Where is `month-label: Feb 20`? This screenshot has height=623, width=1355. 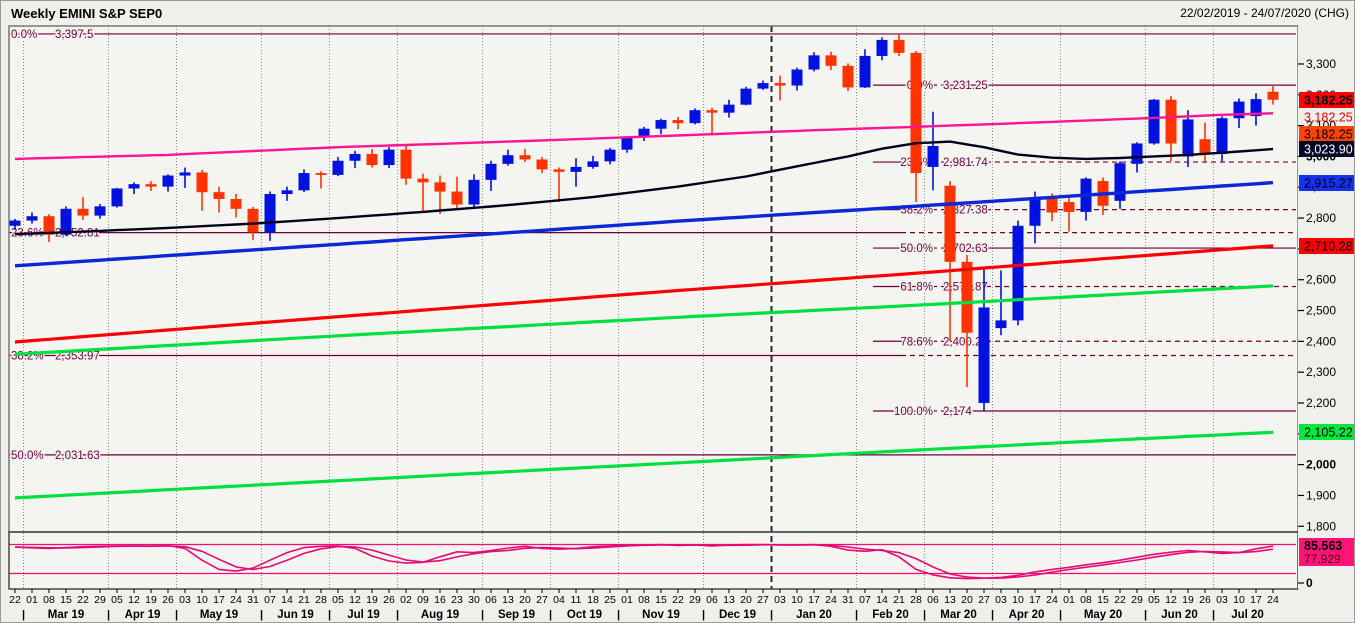 month-label: Feb 20 is located at coordinates (890, 615).